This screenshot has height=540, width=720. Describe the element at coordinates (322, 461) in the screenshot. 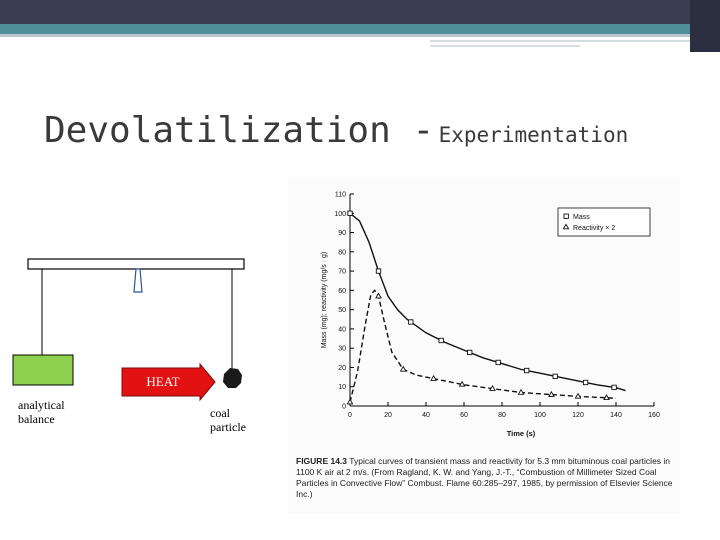

I see `caption-label: FIGURE 14.3` at that location.